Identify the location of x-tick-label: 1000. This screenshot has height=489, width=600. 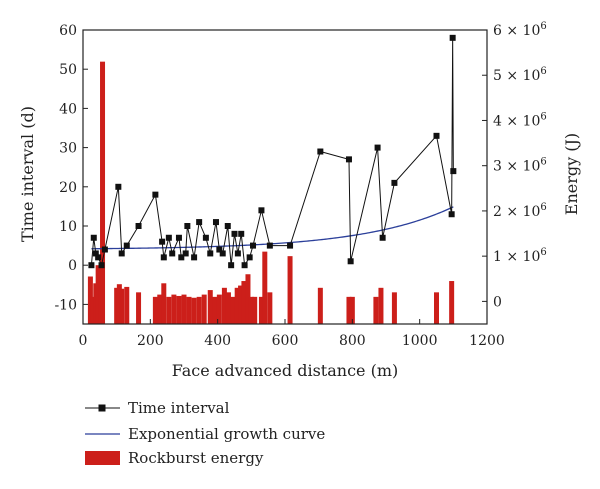
(420, 341).